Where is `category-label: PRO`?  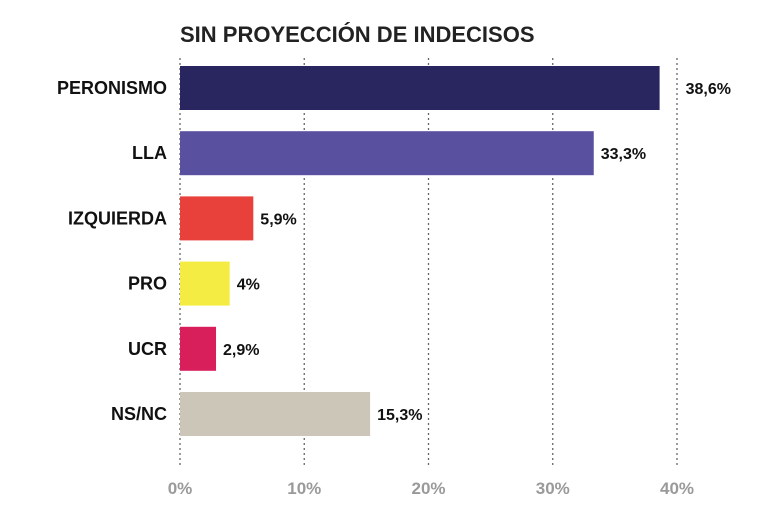 category-label: PRO is located at coordinates (147, 284).